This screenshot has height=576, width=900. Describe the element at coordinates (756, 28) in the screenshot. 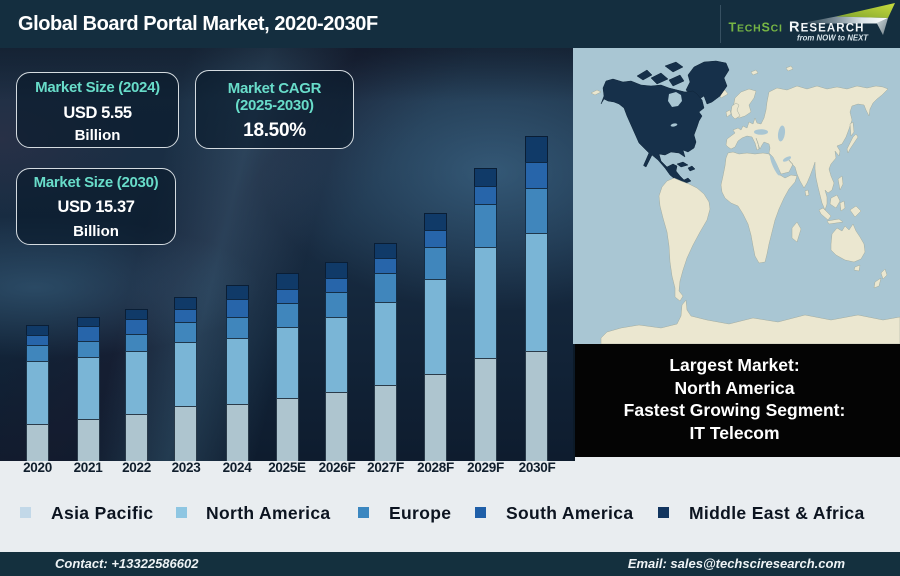

I see `svg-text: TECHSCI` at that location.